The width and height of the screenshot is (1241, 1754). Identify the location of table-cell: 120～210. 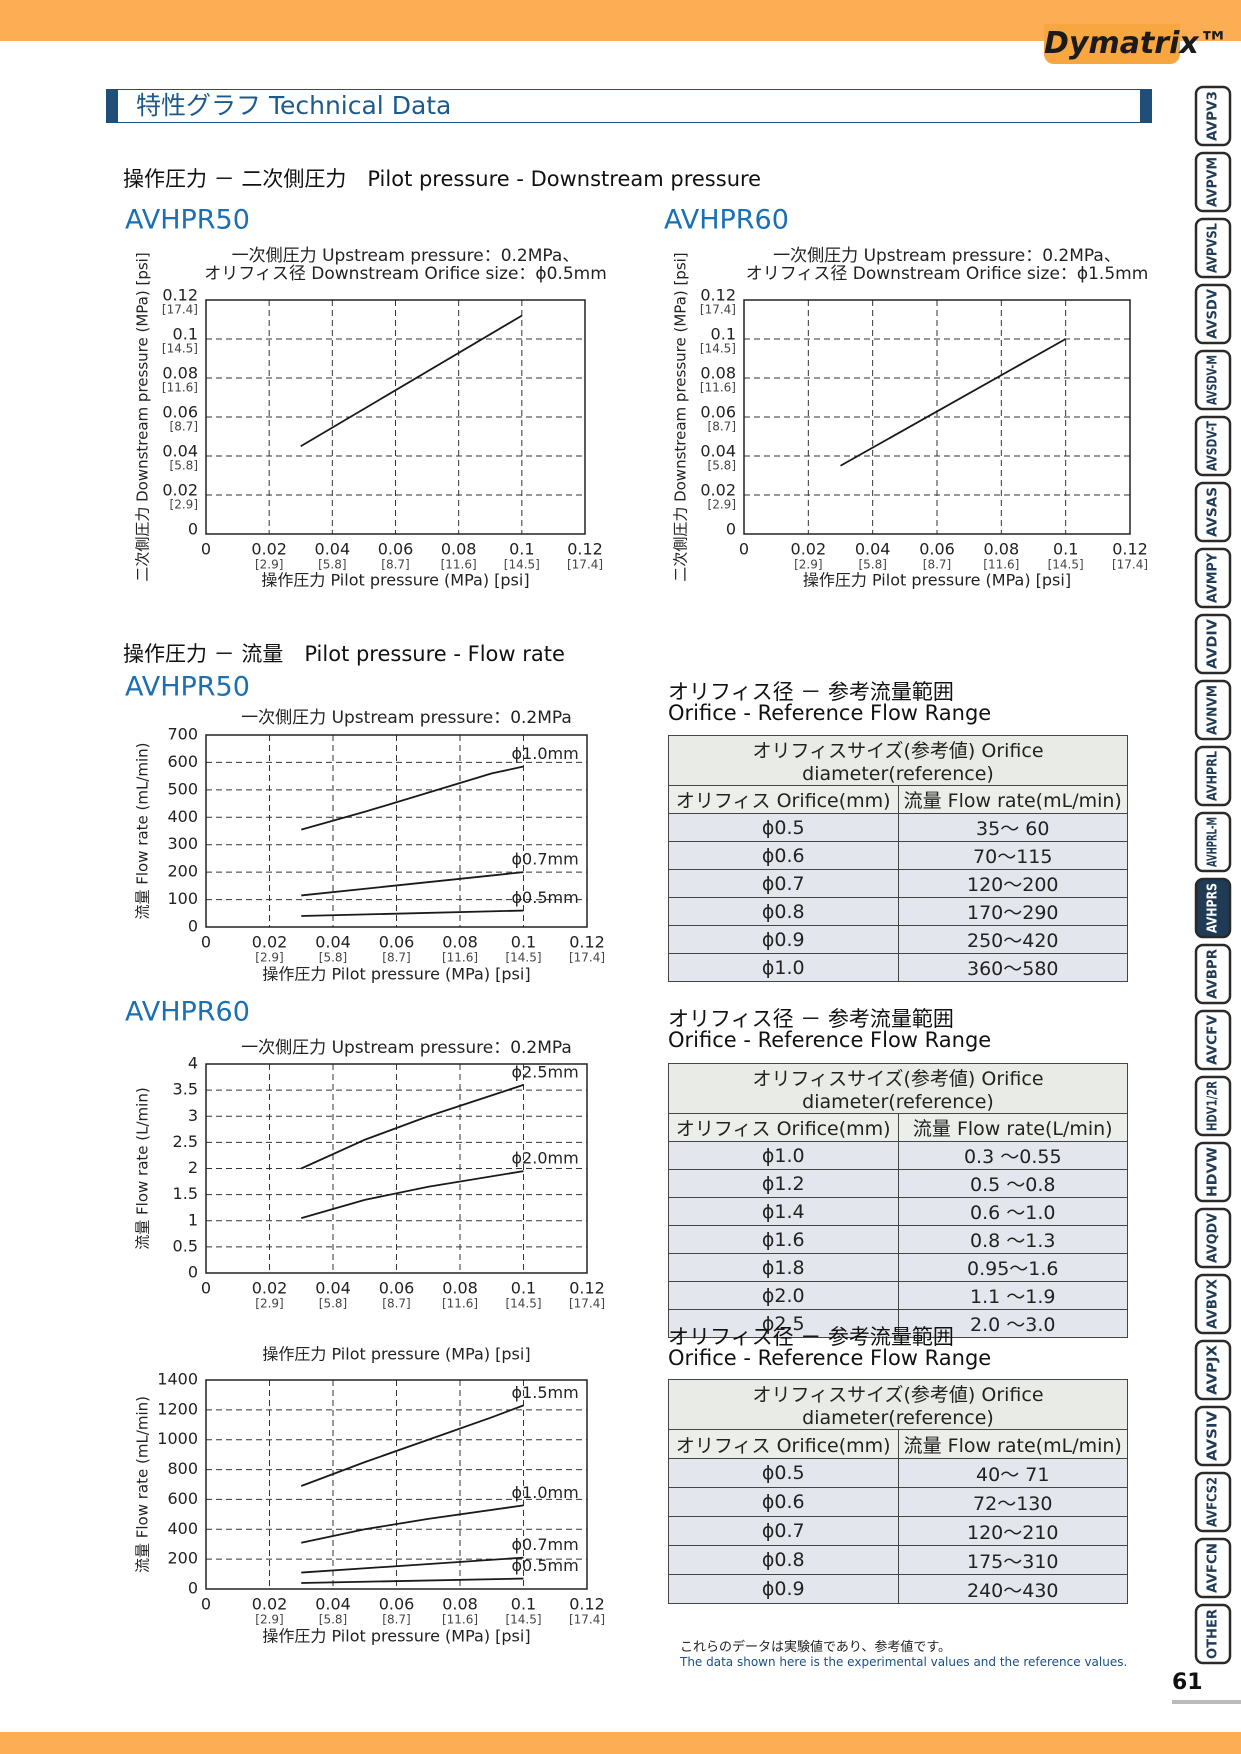
(1012, 1531).